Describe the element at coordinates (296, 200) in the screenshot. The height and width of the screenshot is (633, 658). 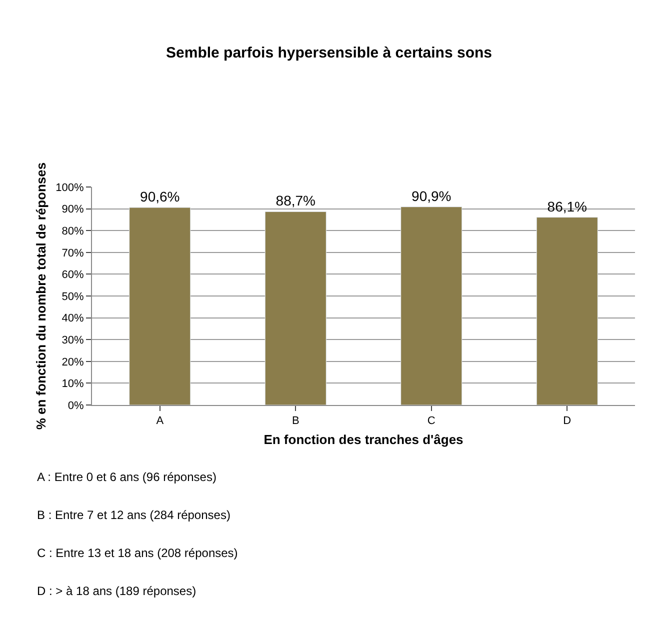
I see `data-label: 88,7%` at that location.